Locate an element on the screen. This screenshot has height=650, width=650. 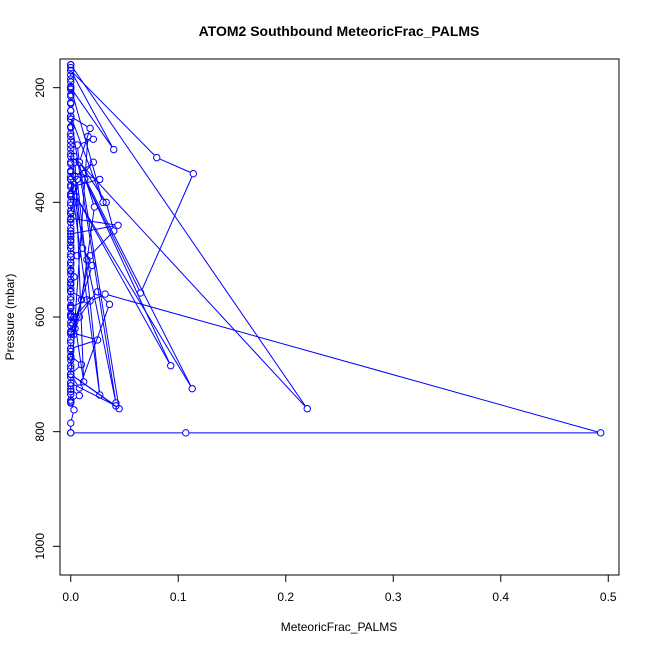
x-tick-label: 0.5 is located at coordinates (608, 597).